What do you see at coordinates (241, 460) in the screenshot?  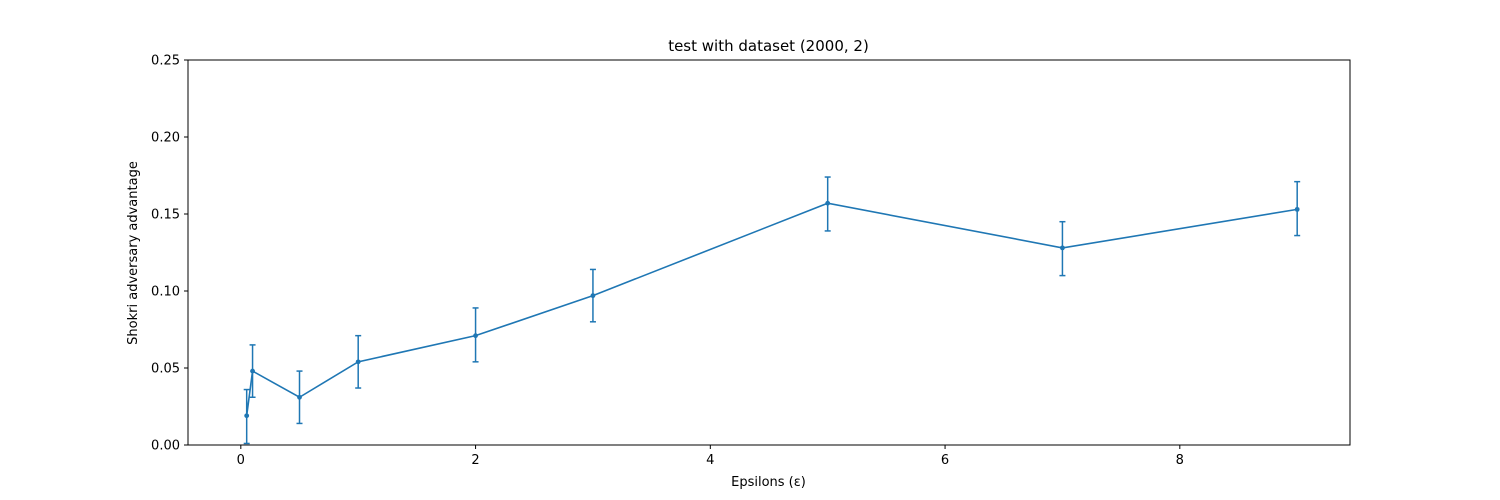 I see `x-tick-label: 0` at bounding box center [241, 460].